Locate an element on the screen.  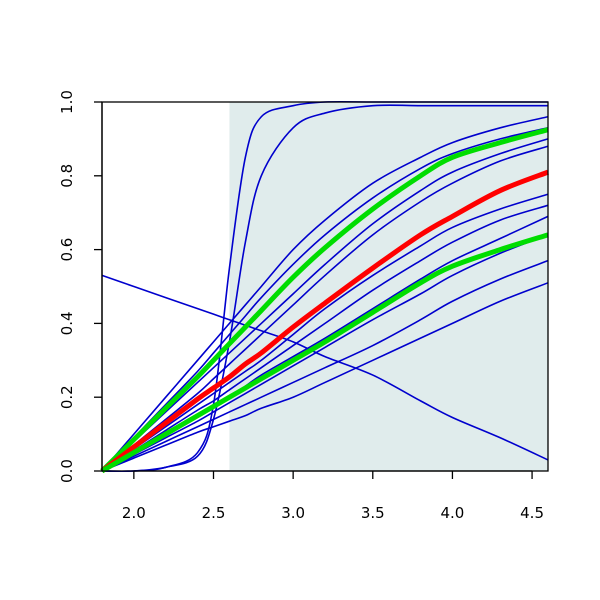
x-tick-label: 2.0 is located at coordinates (134, 513).